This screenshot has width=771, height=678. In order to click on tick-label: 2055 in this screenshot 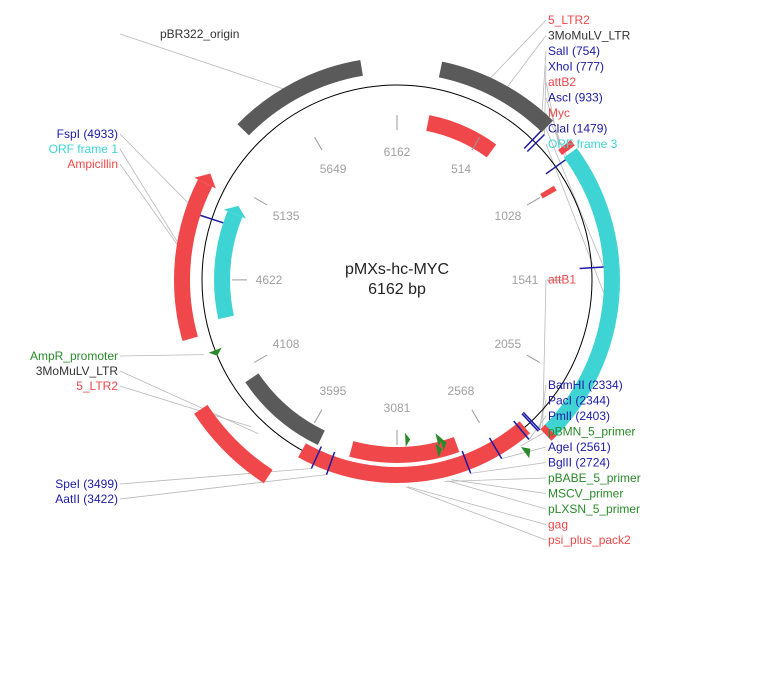, I will do `click(507, 344)`.